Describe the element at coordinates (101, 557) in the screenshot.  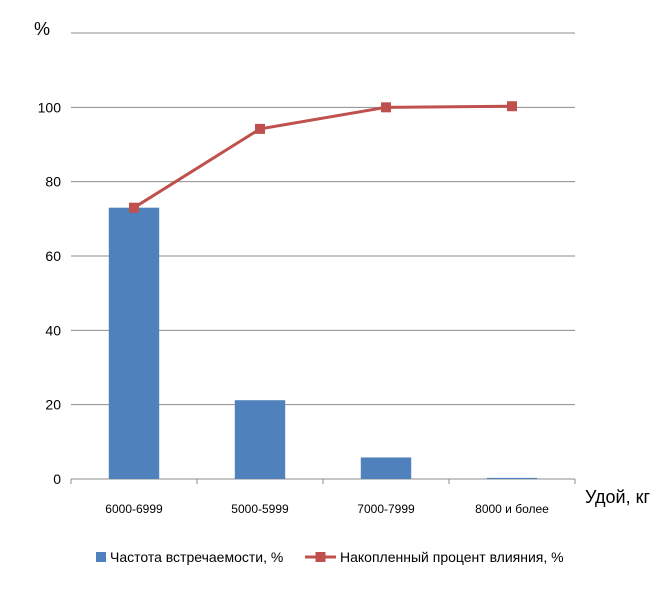
I see `legend-swatch-bar` at that location.